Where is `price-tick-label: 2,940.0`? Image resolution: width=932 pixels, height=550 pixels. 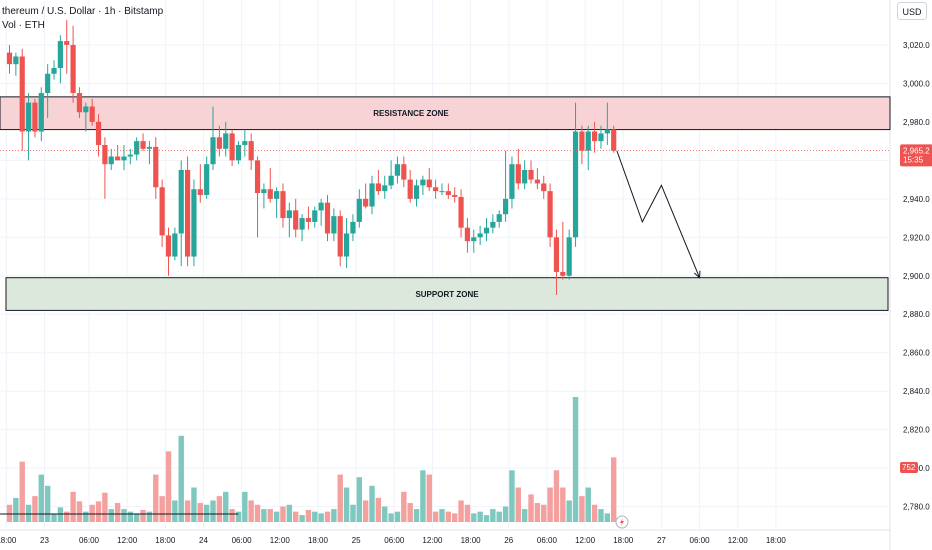 price-tick-label: 2,940.0 is located at coordinates (916, 199).